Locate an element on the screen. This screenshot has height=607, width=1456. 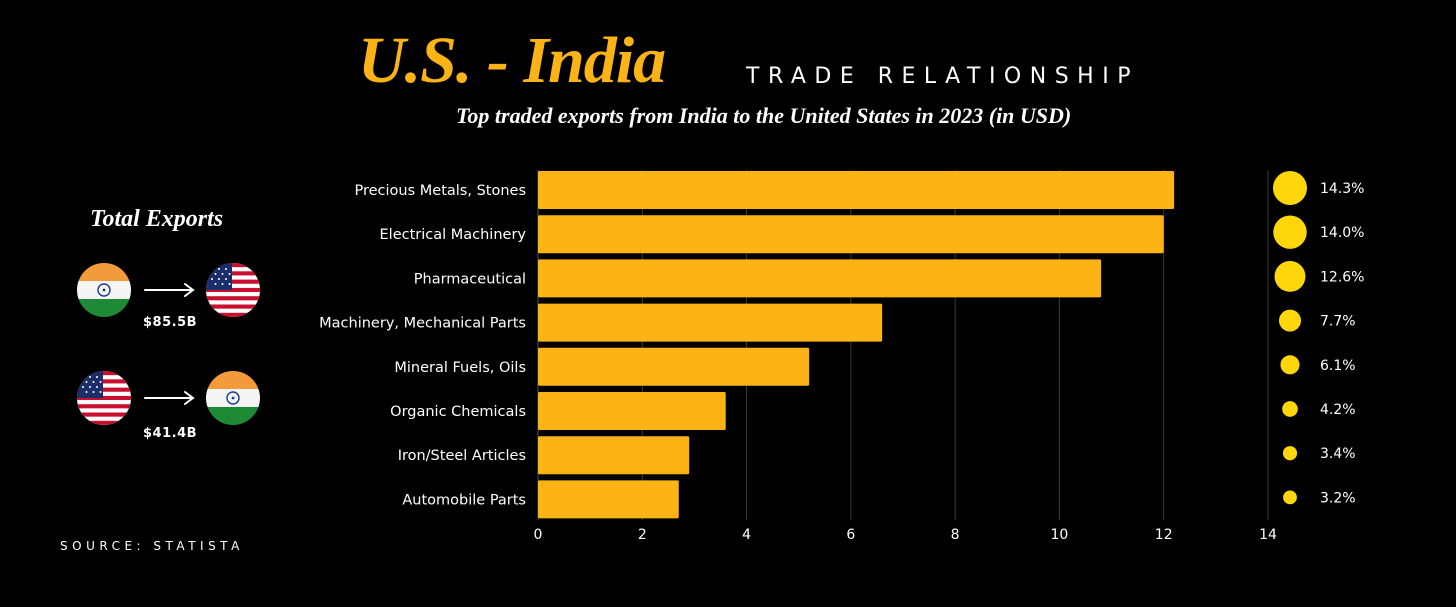
x-tick-label: 12 is located at coordinates (1164, 535).